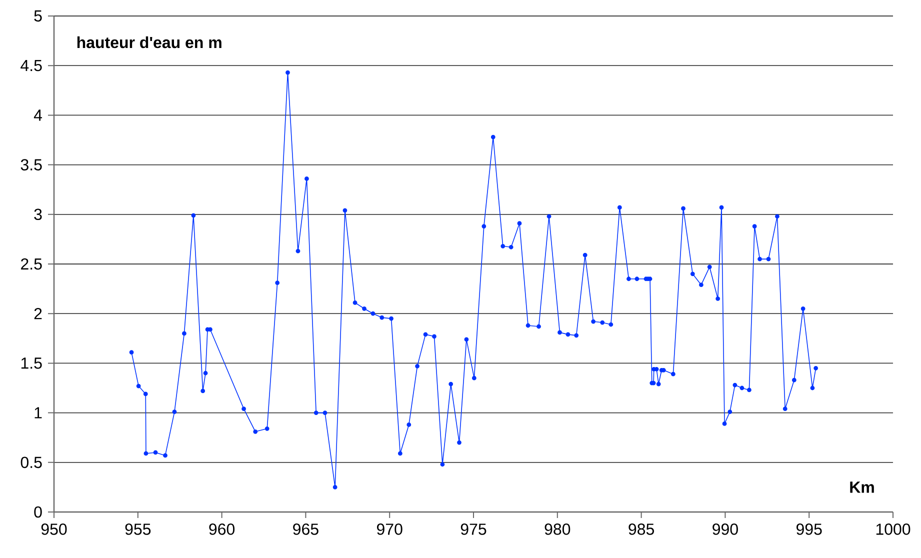 The height and width of the screenshot is (558, 921). I want to click on x-tick-label: 950, so click(54, 529).